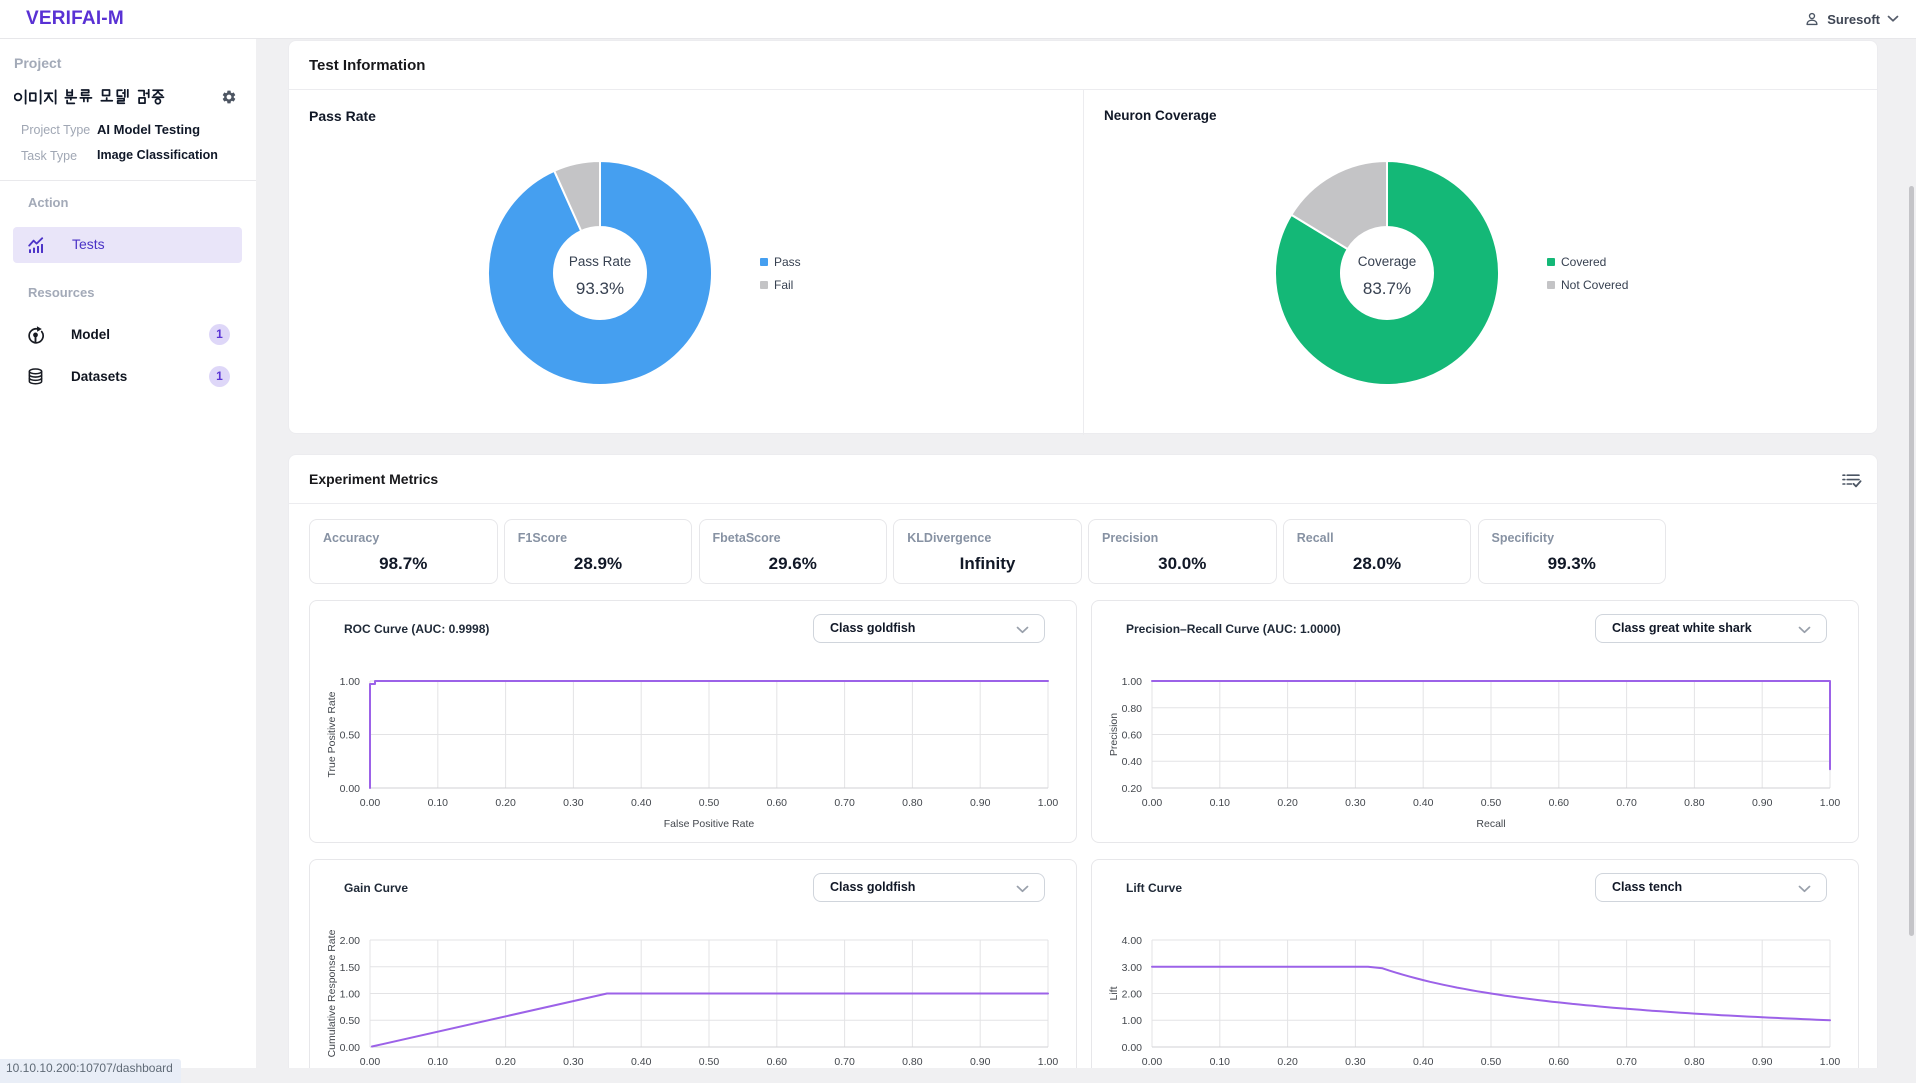  I want to click on svg-text: Cumulative Response Rate, so click(332, 993).